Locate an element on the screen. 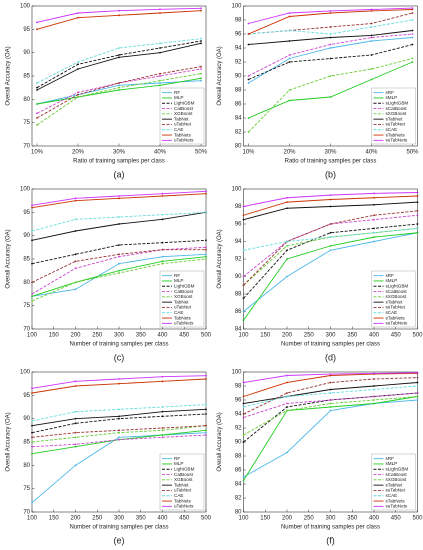  legend-label: suTabNet is located at coordinates (396, 124).